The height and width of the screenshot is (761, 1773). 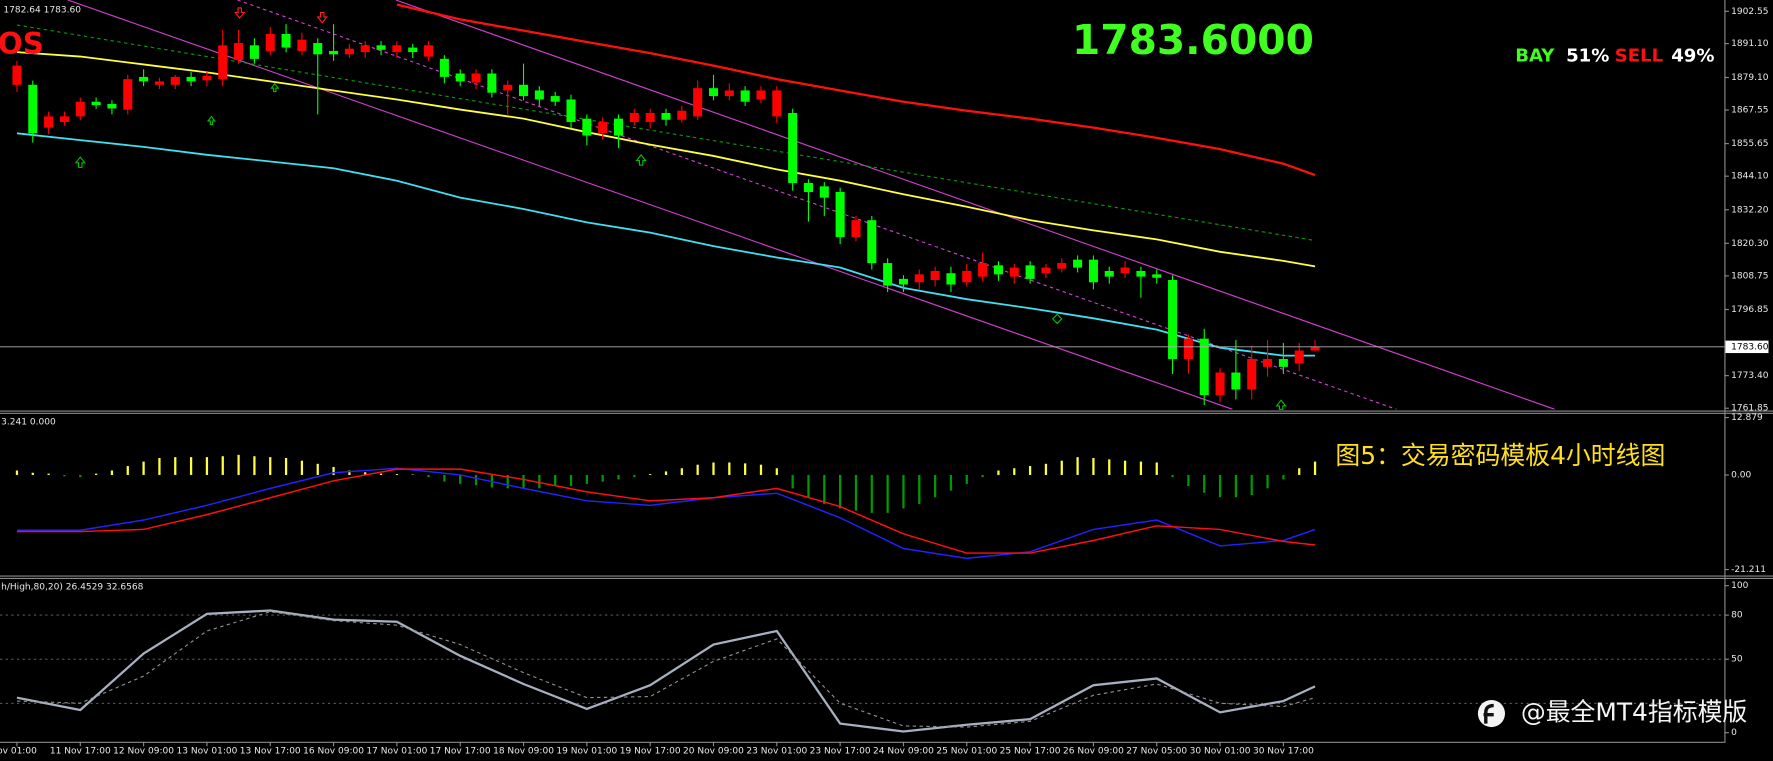 I want to click on x-tick-label: 20 Nov 09:00, so click(x=713, y=751).